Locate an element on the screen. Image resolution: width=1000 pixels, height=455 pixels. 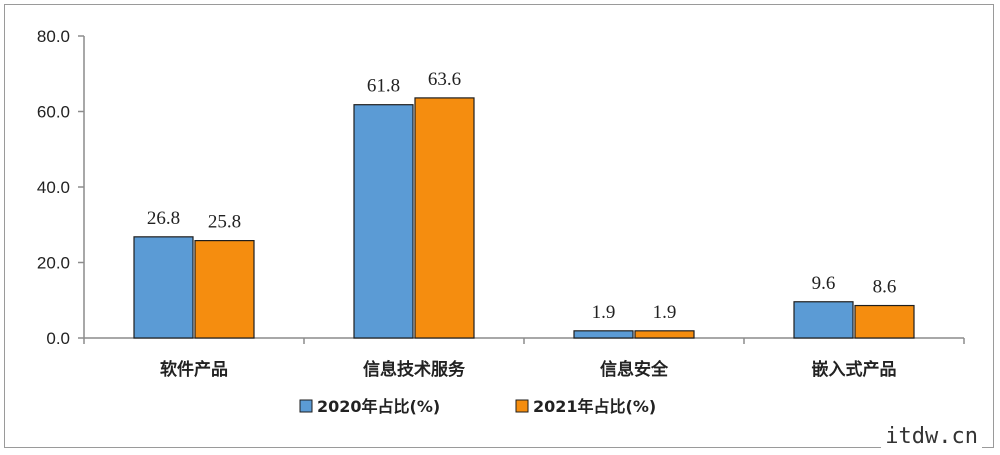
data-label: 26.8 is located at coordinates (163, 218).